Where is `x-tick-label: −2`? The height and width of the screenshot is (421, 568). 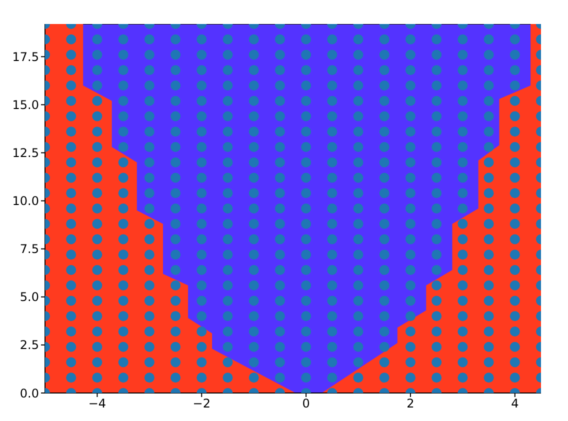 x-tick-label: −2 is located at coordinates (201, 403).